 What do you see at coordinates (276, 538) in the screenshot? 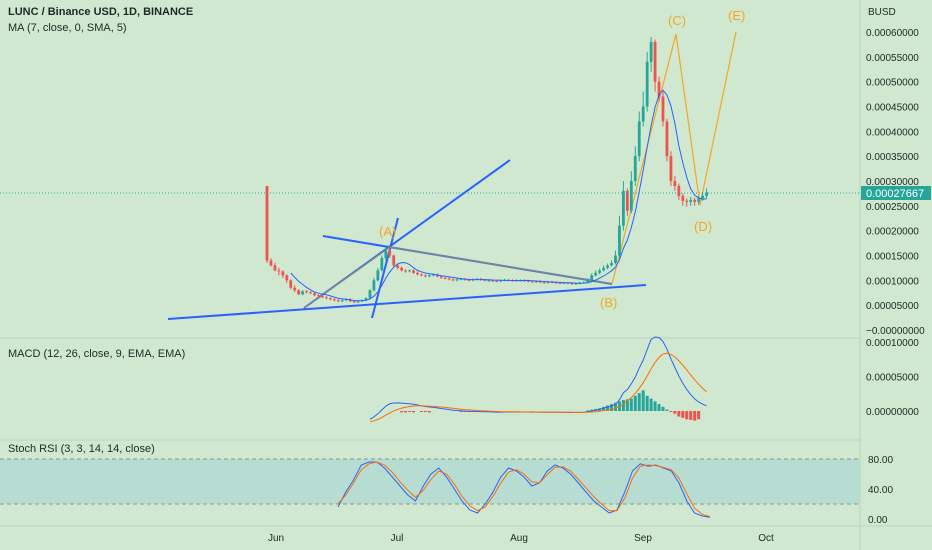
I see `time-tick-label: Jun` at bounding box center [276, 538].